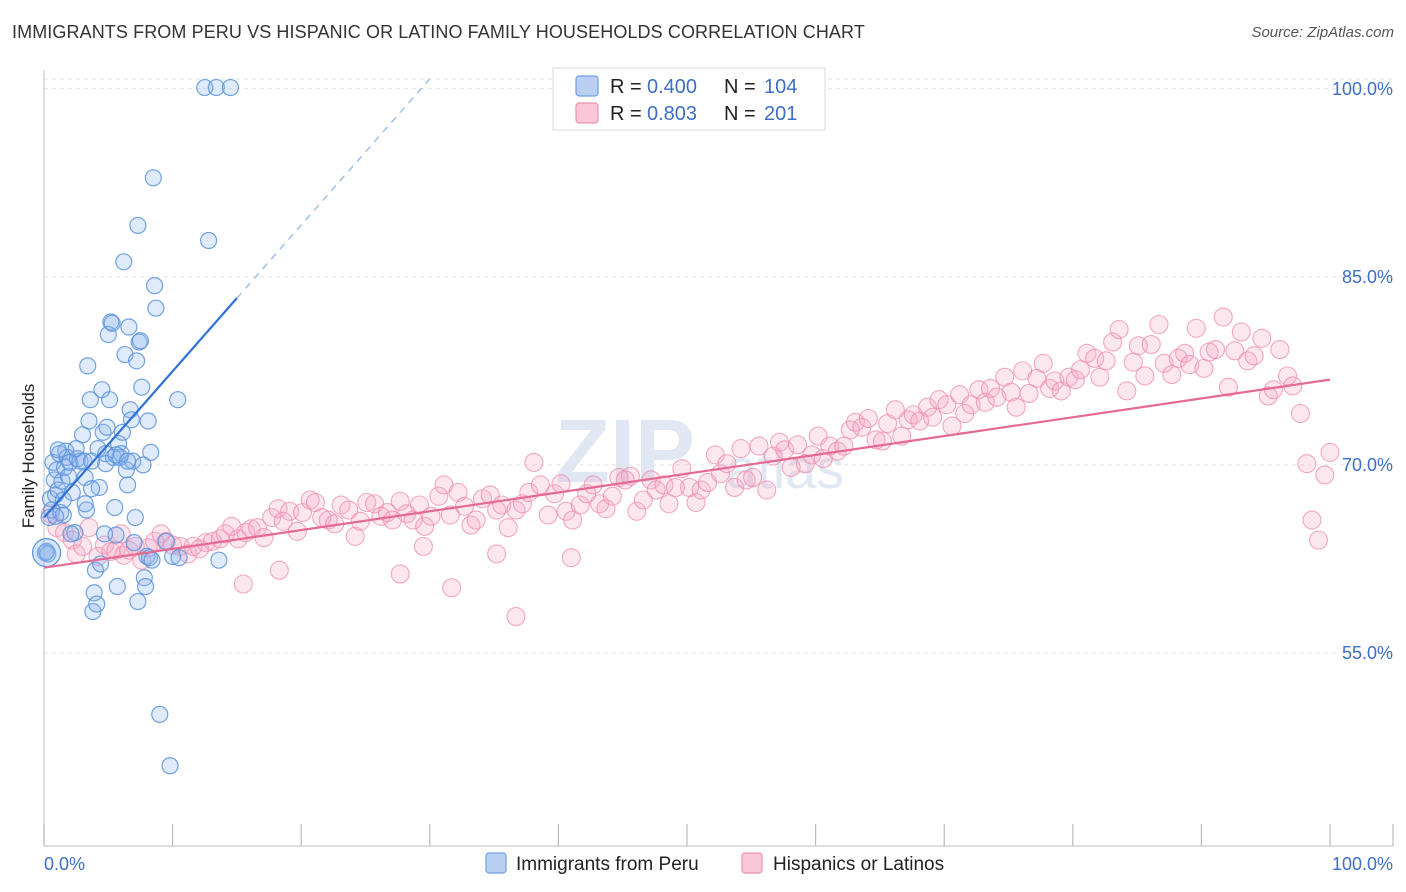 Image resolution: width=1406 pixels, height=892 pixels. I want to click on y-tick-label: 70.0%, so click(1367, 465).